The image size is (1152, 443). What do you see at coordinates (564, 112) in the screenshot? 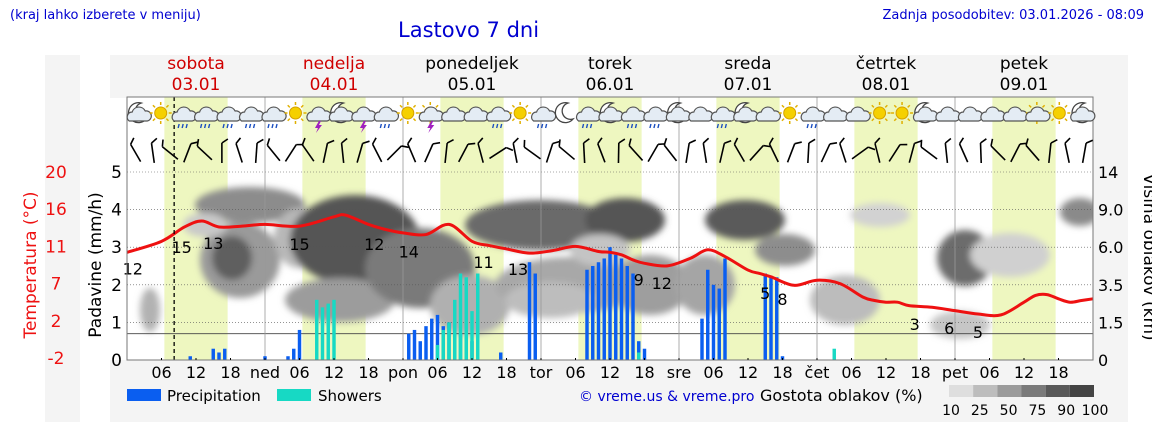
I see `moon-shape` at bounding box center [564, 112].